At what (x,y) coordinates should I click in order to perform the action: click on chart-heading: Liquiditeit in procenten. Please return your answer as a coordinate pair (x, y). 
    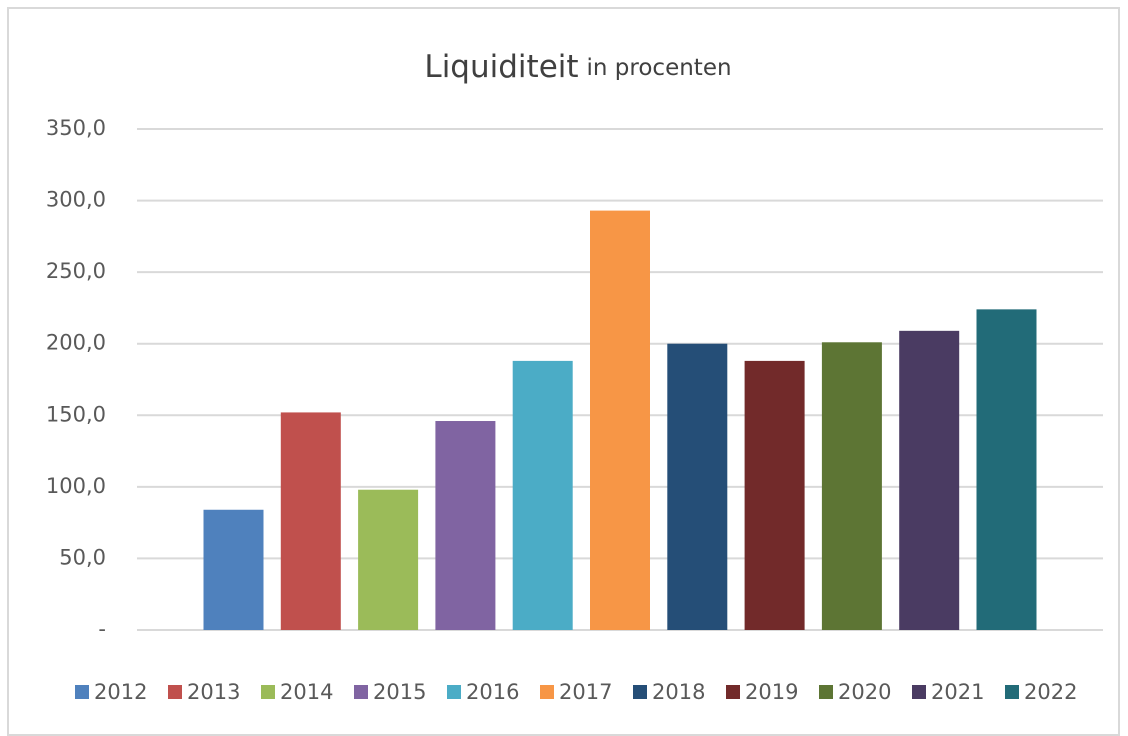
    Looking at the image, I should click on (577, 67).